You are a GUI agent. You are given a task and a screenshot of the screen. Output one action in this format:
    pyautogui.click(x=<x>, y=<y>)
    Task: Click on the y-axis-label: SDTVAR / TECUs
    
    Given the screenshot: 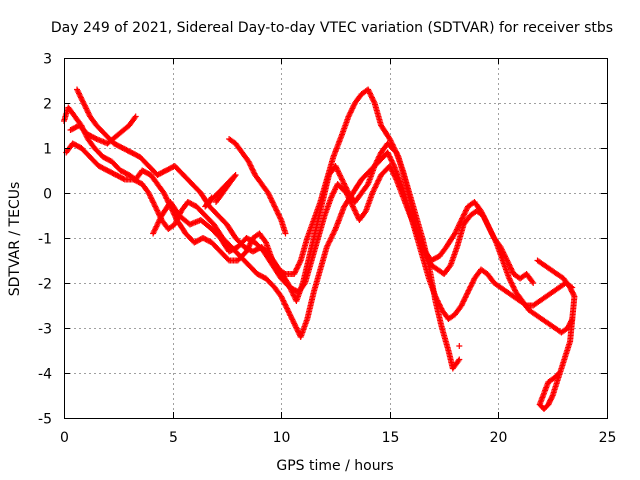 What is the action you would take?
    pyautogui.click(x=15, y=239)
    